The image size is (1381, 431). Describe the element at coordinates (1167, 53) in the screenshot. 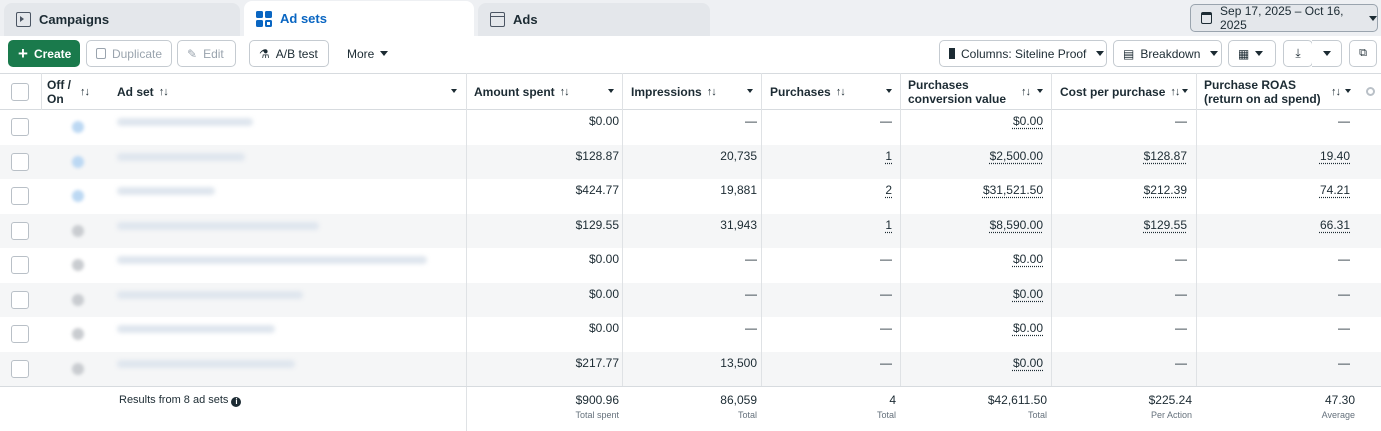

I see `breakdown-button: ▤ Breakdown` at that location.